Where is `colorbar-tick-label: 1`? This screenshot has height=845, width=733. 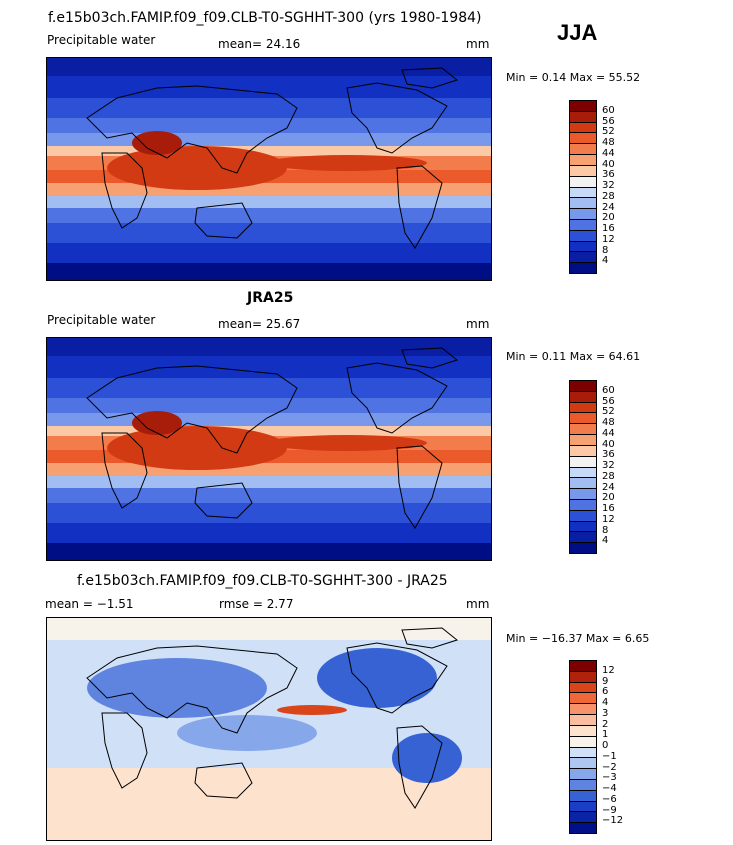
colorbar-tick-label: 1 is located at coordinates (605, 735).